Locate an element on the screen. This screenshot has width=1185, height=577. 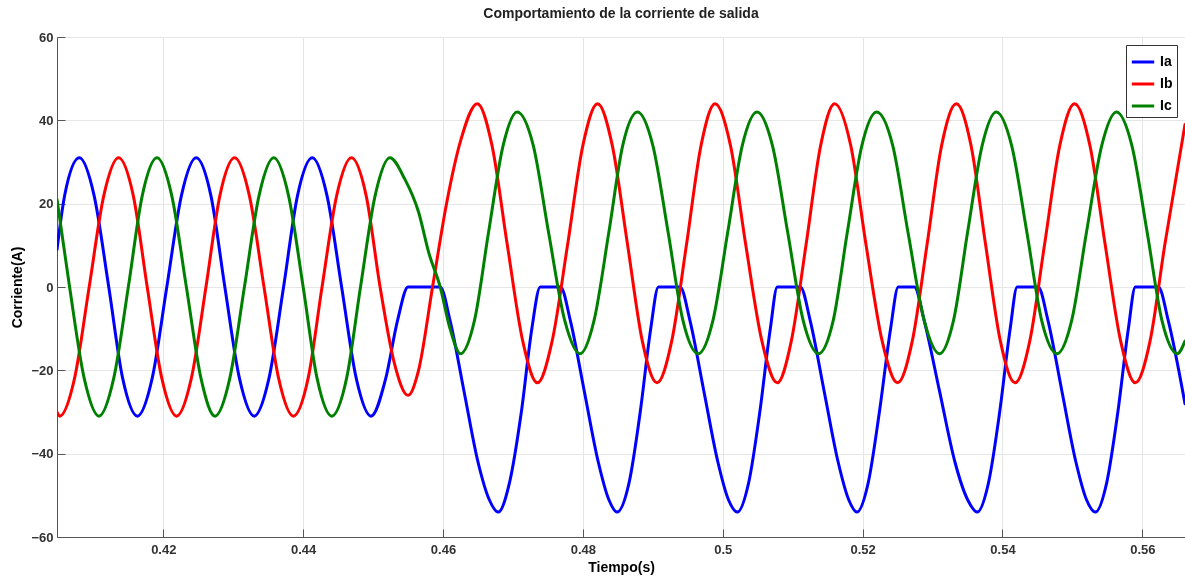
y-tick-label: −20 is located at coordinates (42, 370).